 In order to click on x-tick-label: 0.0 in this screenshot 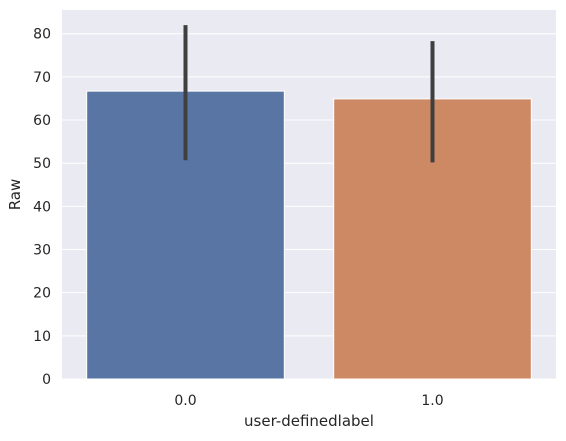, I will do `click(185, 401)`.